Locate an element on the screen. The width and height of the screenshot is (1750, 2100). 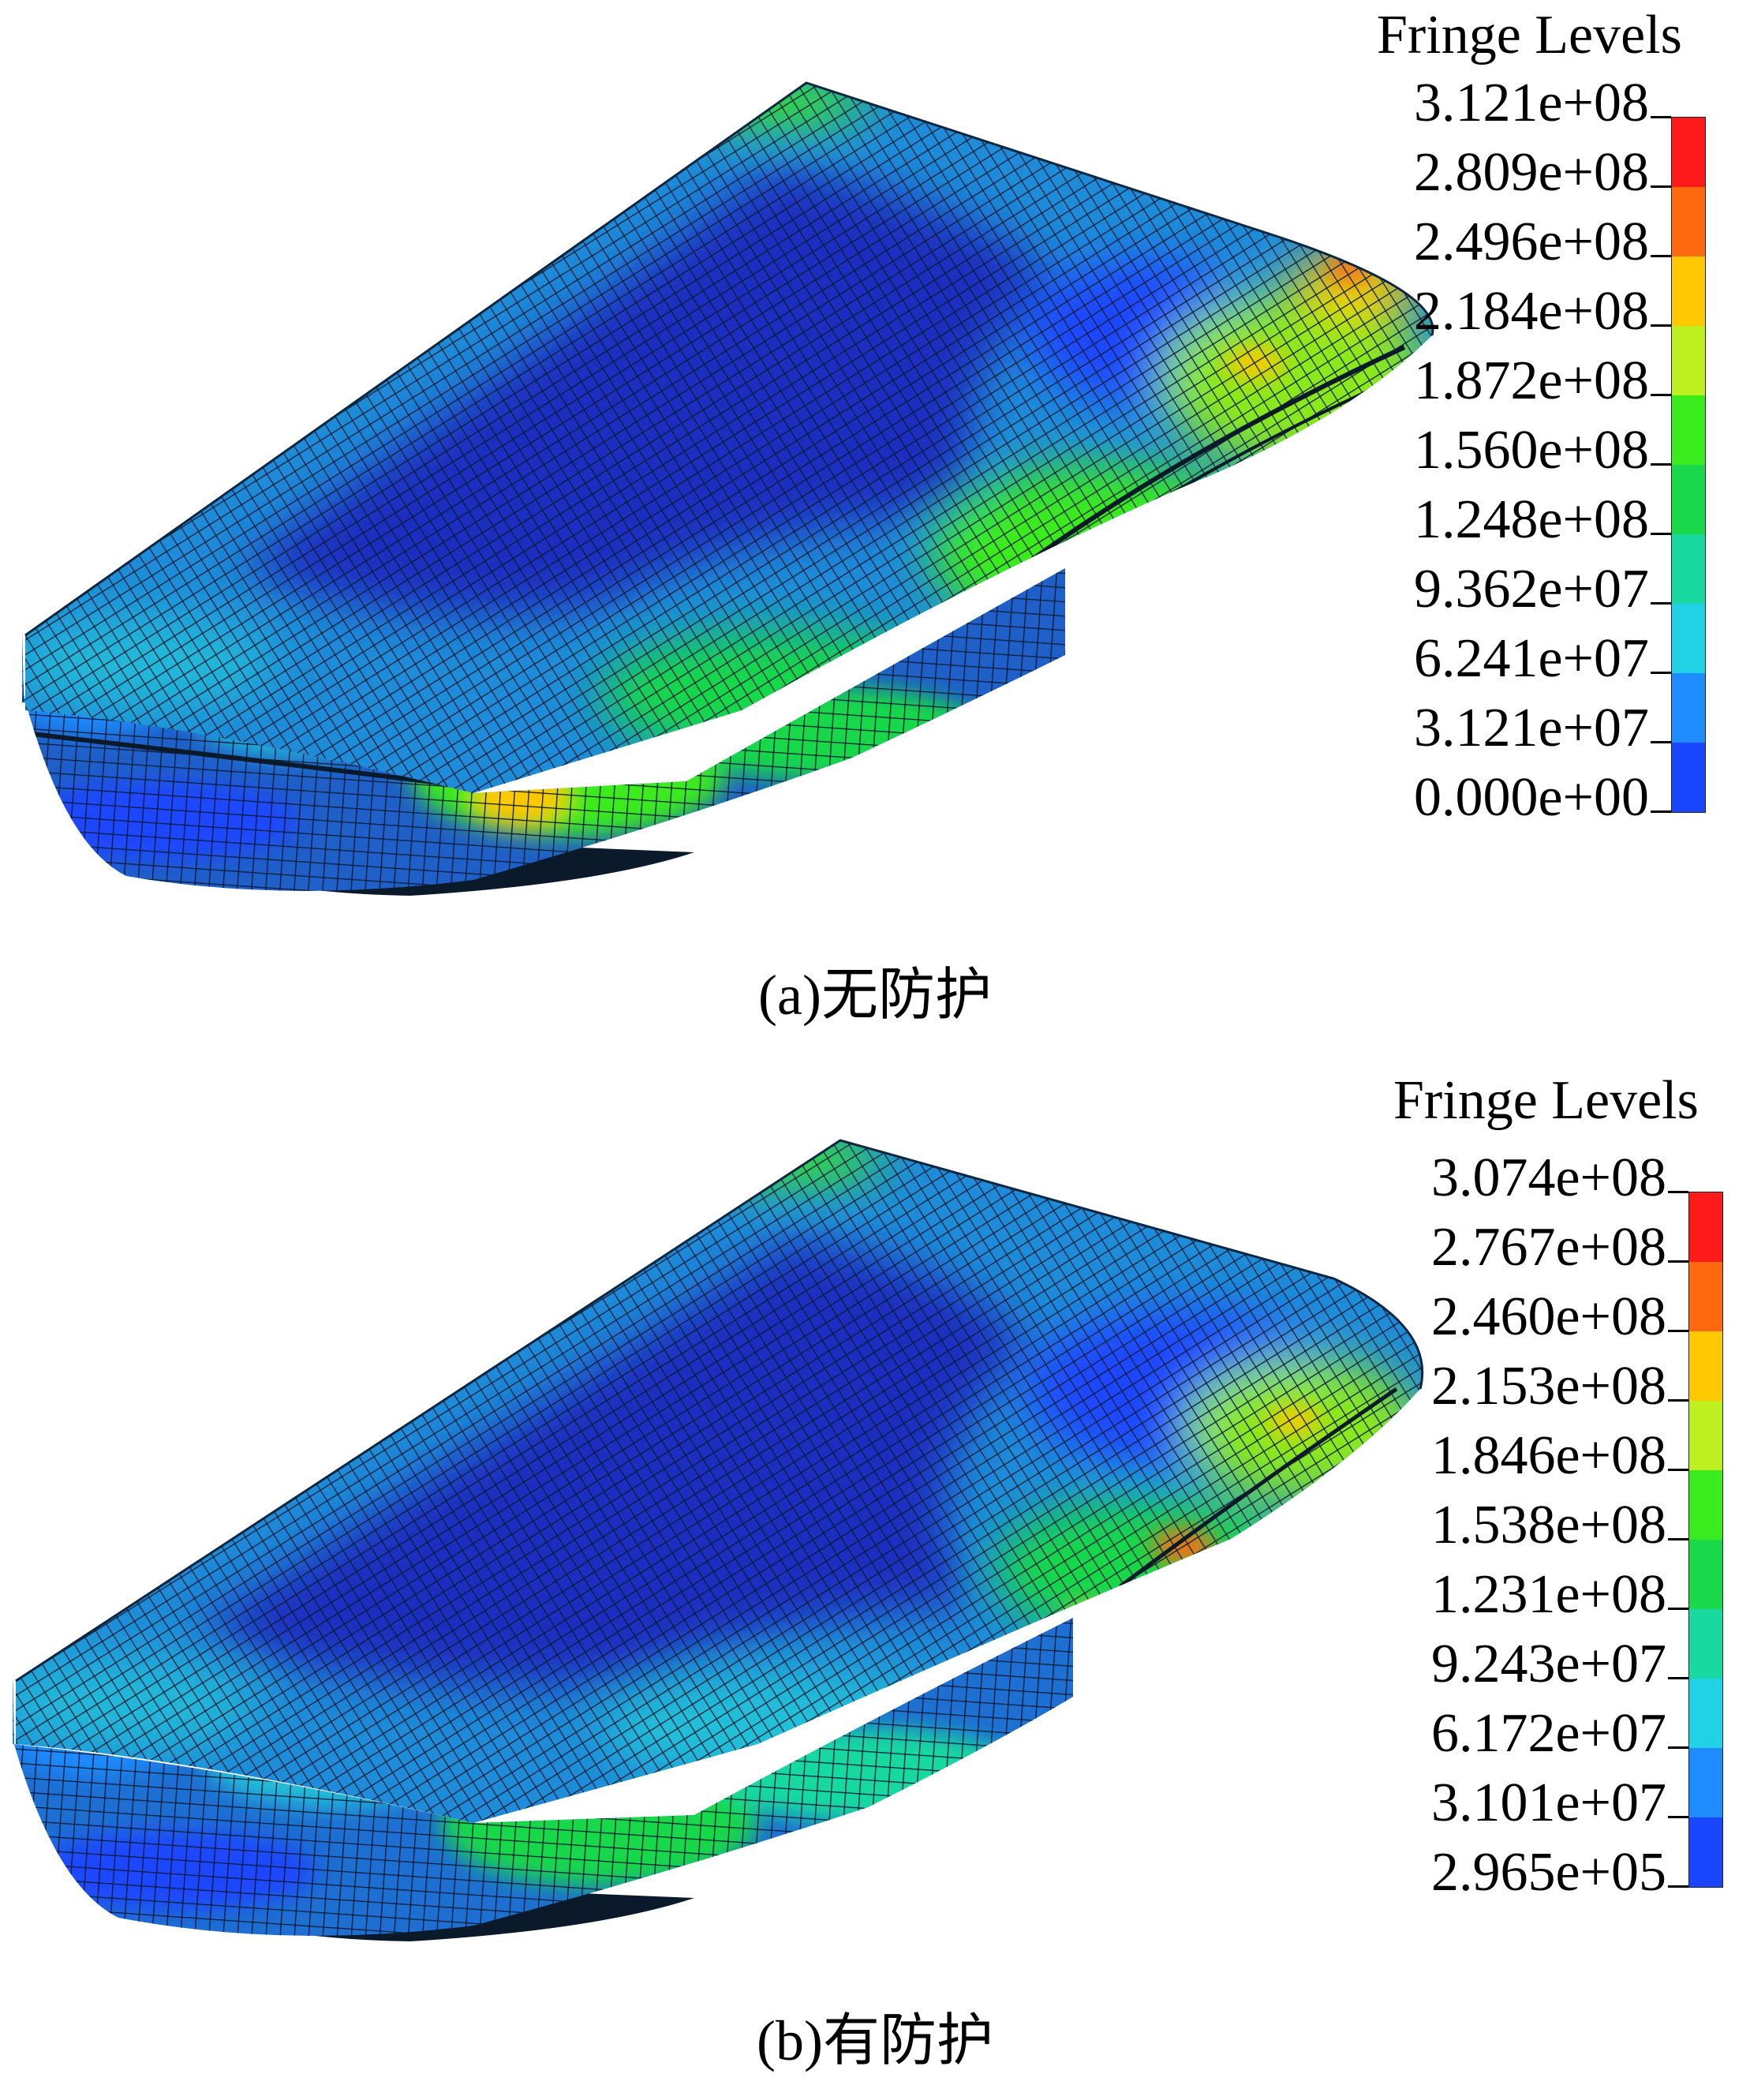
legend-level-label: 3.101e+07 is located at coordinates (1548, 1803).